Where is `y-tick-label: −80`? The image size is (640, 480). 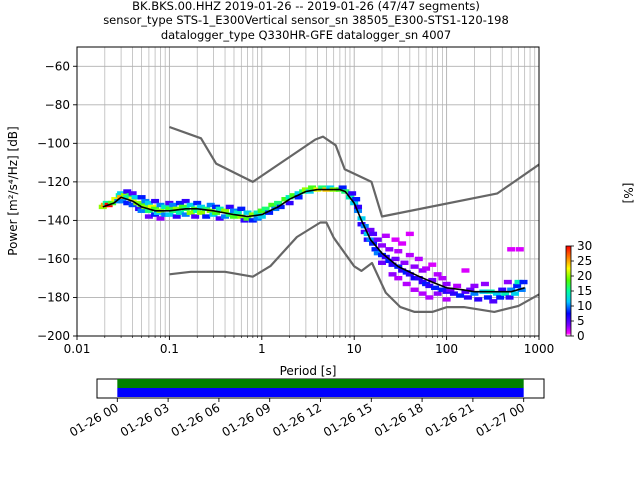
y-tick-label: −80 is located at coordinates (57, 105).